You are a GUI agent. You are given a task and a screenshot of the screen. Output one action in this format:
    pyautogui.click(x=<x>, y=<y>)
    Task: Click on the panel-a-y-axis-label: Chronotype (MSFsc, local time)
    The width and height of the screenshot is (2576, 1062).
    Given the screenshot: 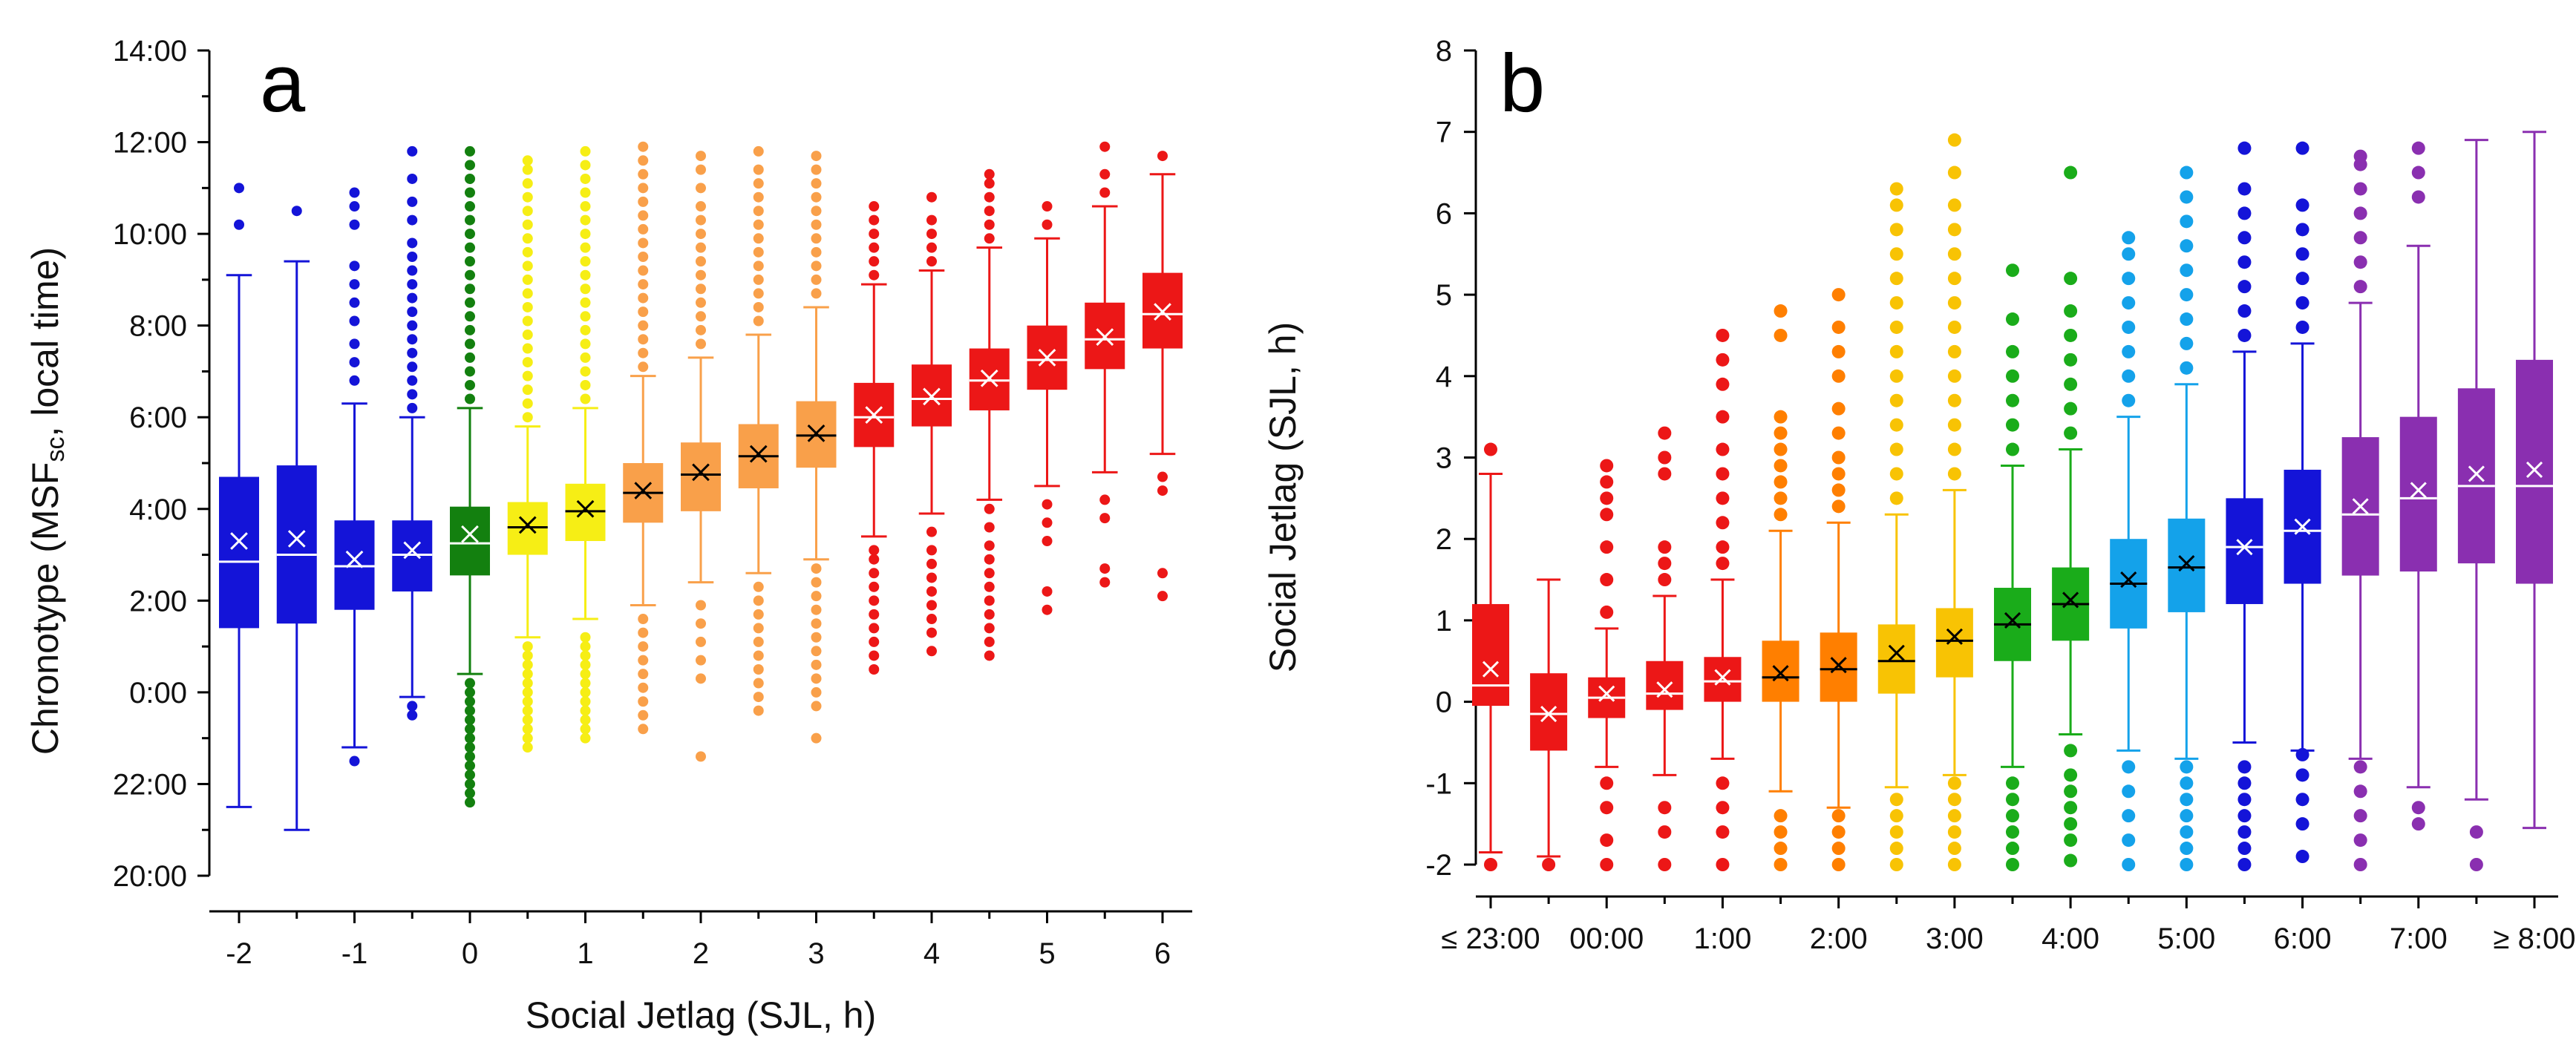 What is the action you would take?
    pyautogui.click(x=47, y=501)
    